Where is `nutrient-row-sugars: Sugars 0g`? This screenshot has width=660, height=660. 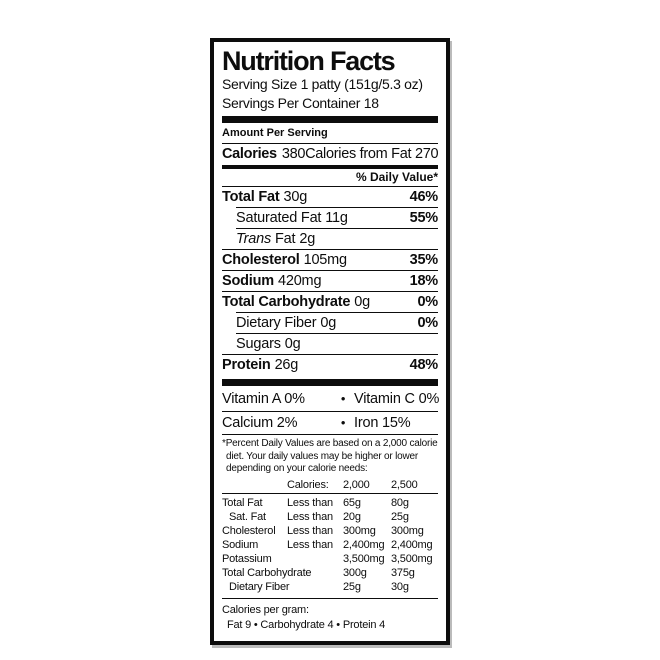
nutrient-row-sugars: Sugars 0g is located at coordinates (268, 344).